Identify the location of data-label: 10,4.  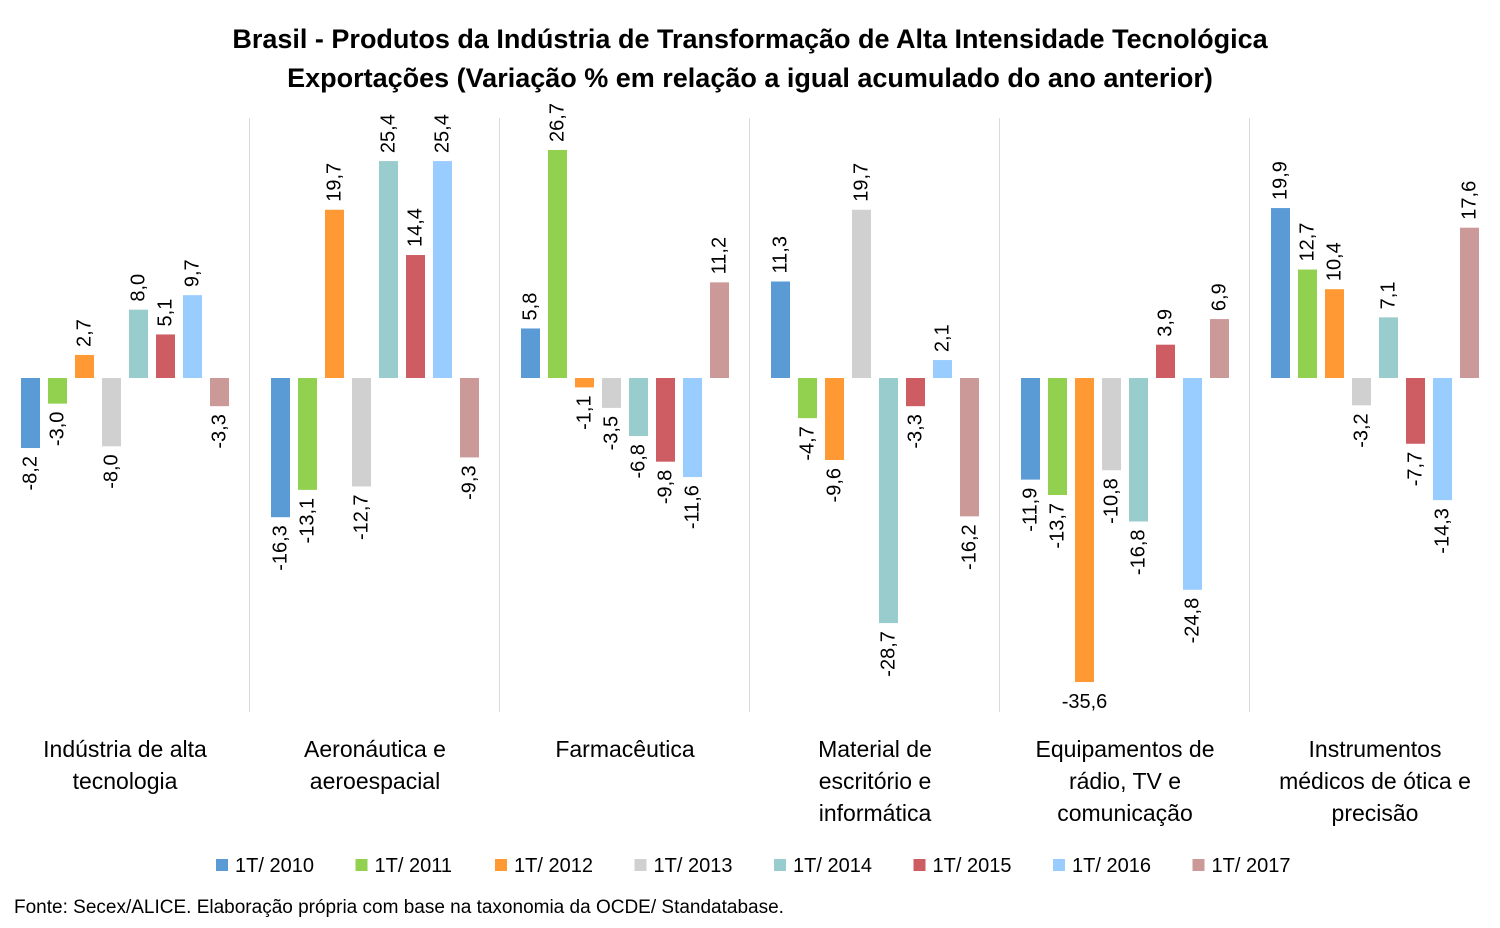
(1335, 261).